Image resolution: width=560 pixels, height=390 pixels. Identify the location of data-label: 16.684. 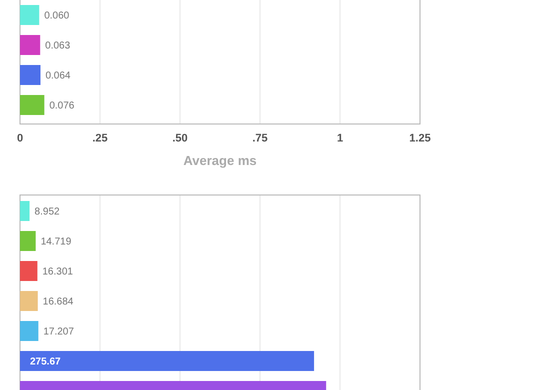
(58, 302).